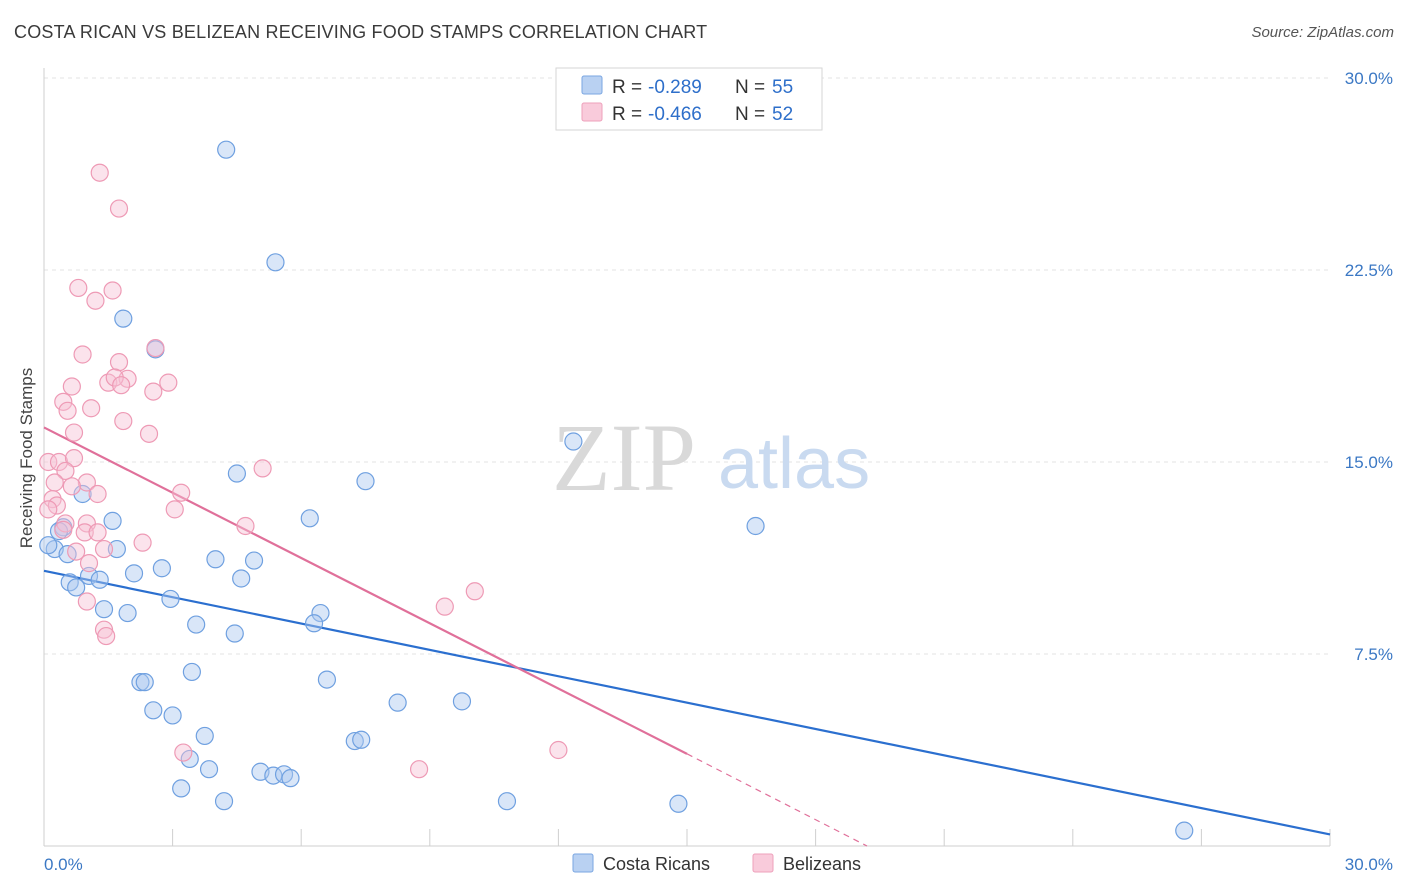 This screenshot has height=892, width=1406. What do you see at coordinates (716, 863) in the screenshot?
I see `bottom-legend: Costa Ricans Belizeans` at bounding box center [716, 863].